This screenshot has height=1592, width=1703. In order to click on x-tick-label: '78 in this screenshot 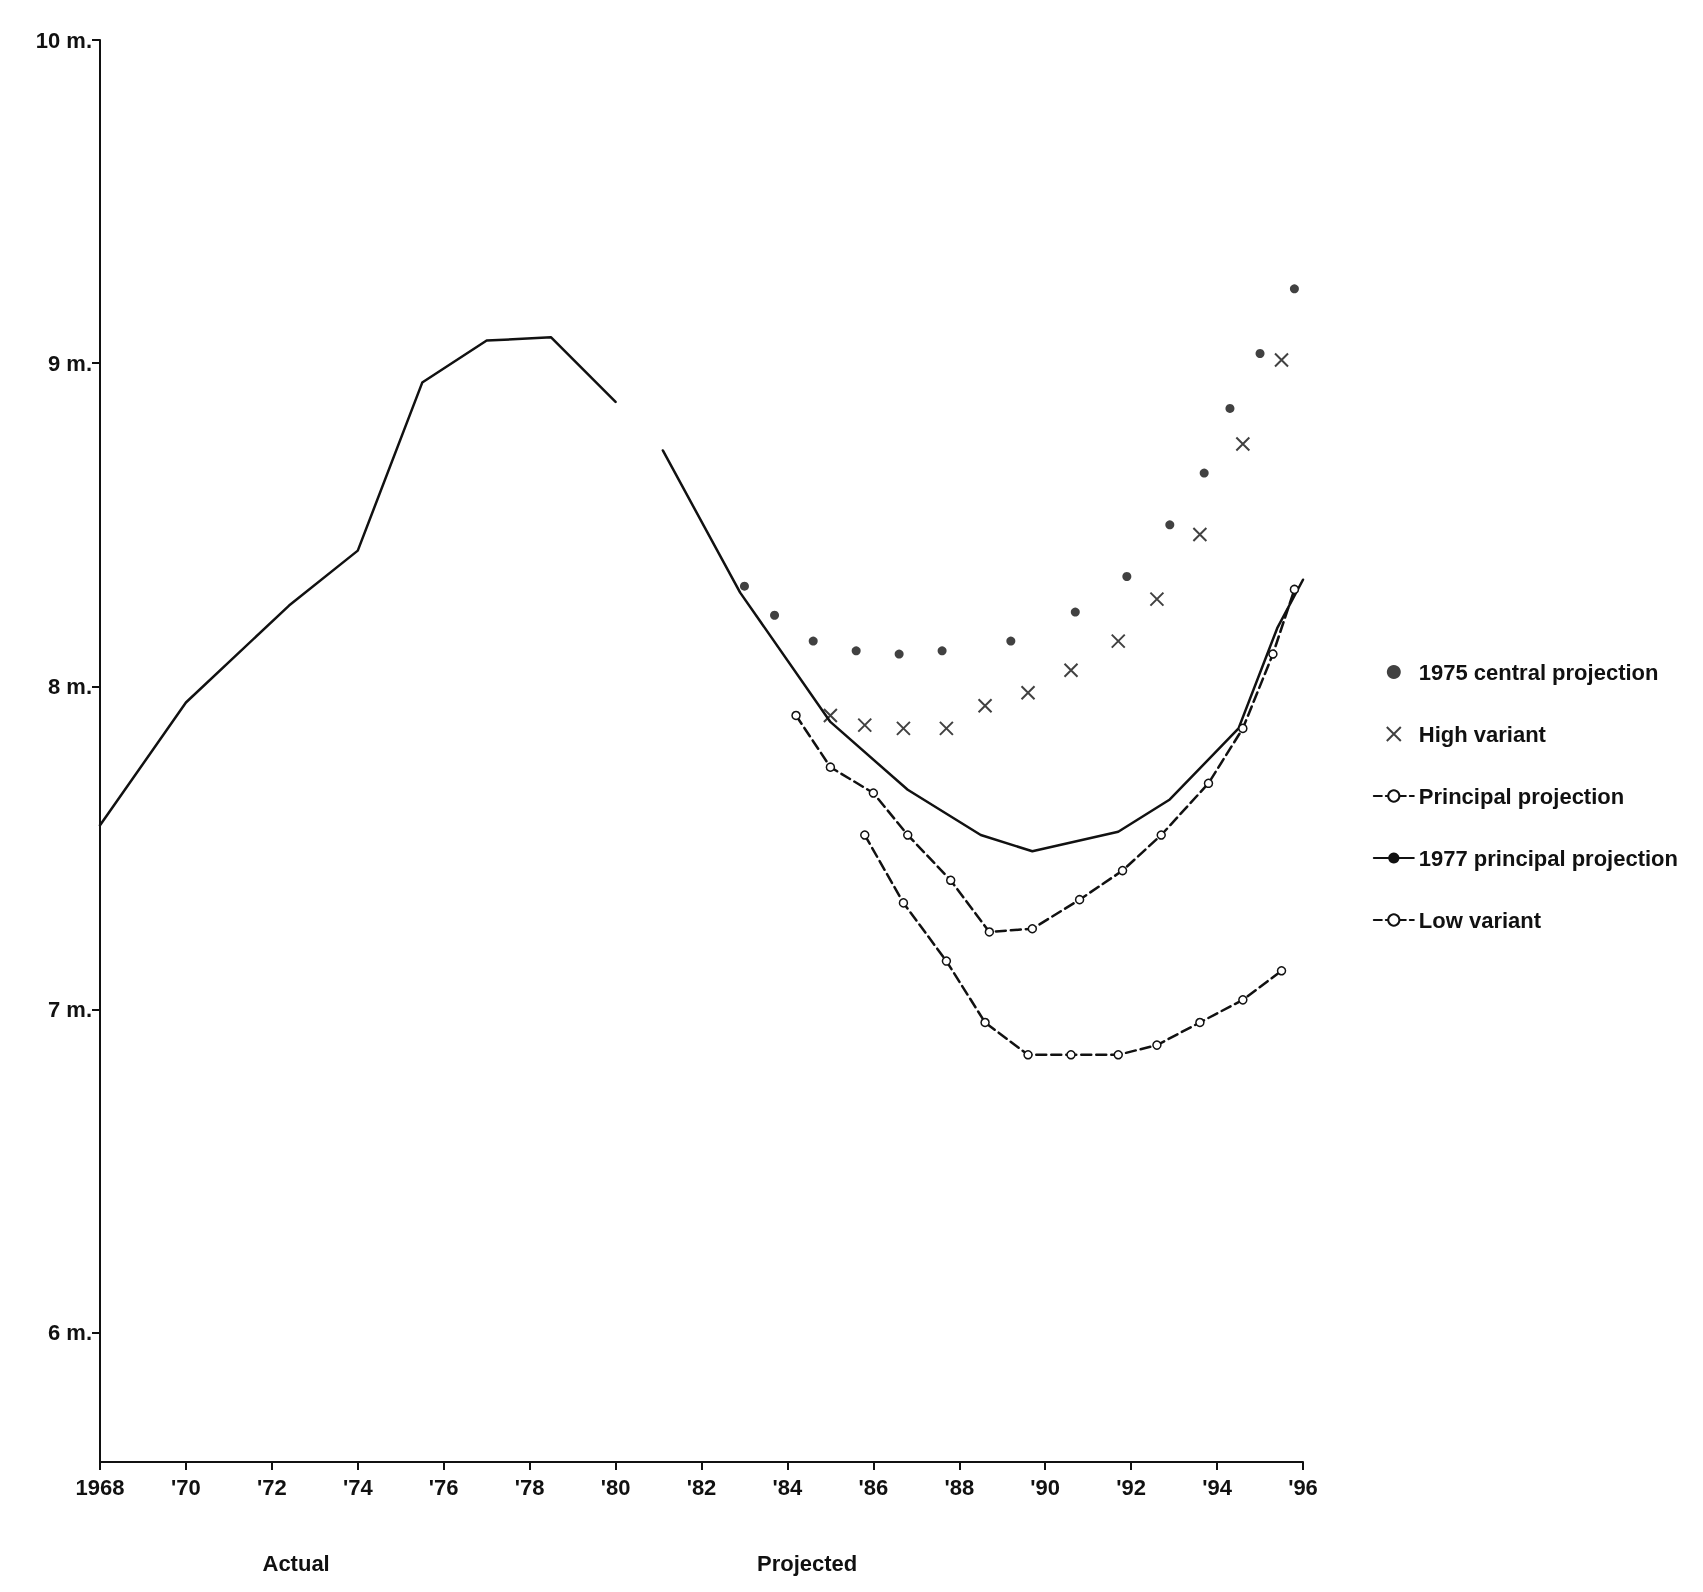, I will do `click(529, 1487)`.